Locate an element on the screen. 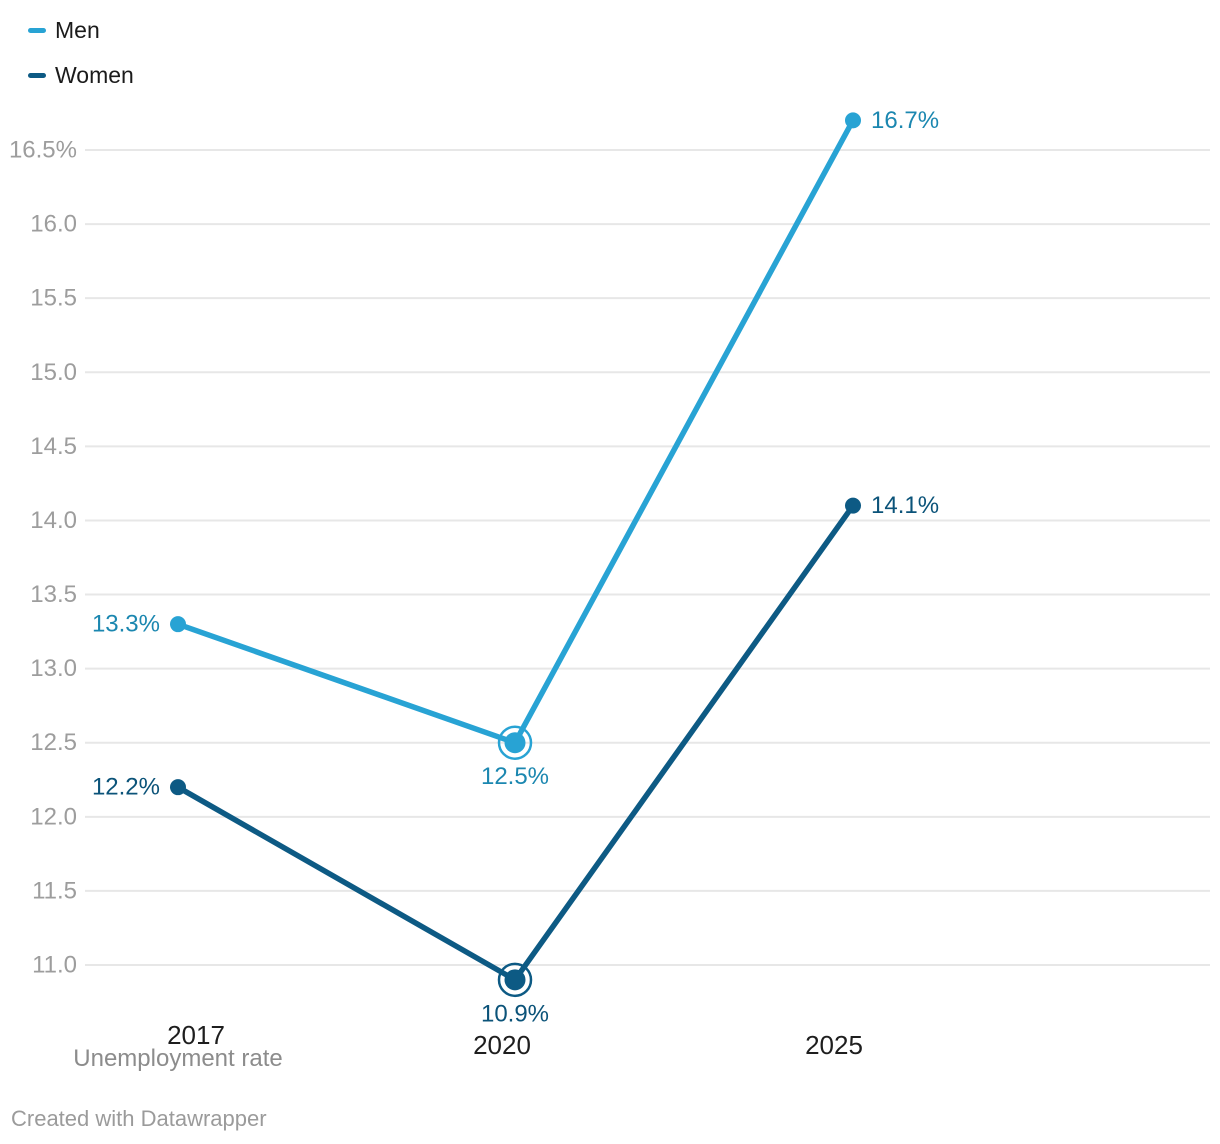  x-tick-label-2025: 2025 is located at coordinates (834, 1045).